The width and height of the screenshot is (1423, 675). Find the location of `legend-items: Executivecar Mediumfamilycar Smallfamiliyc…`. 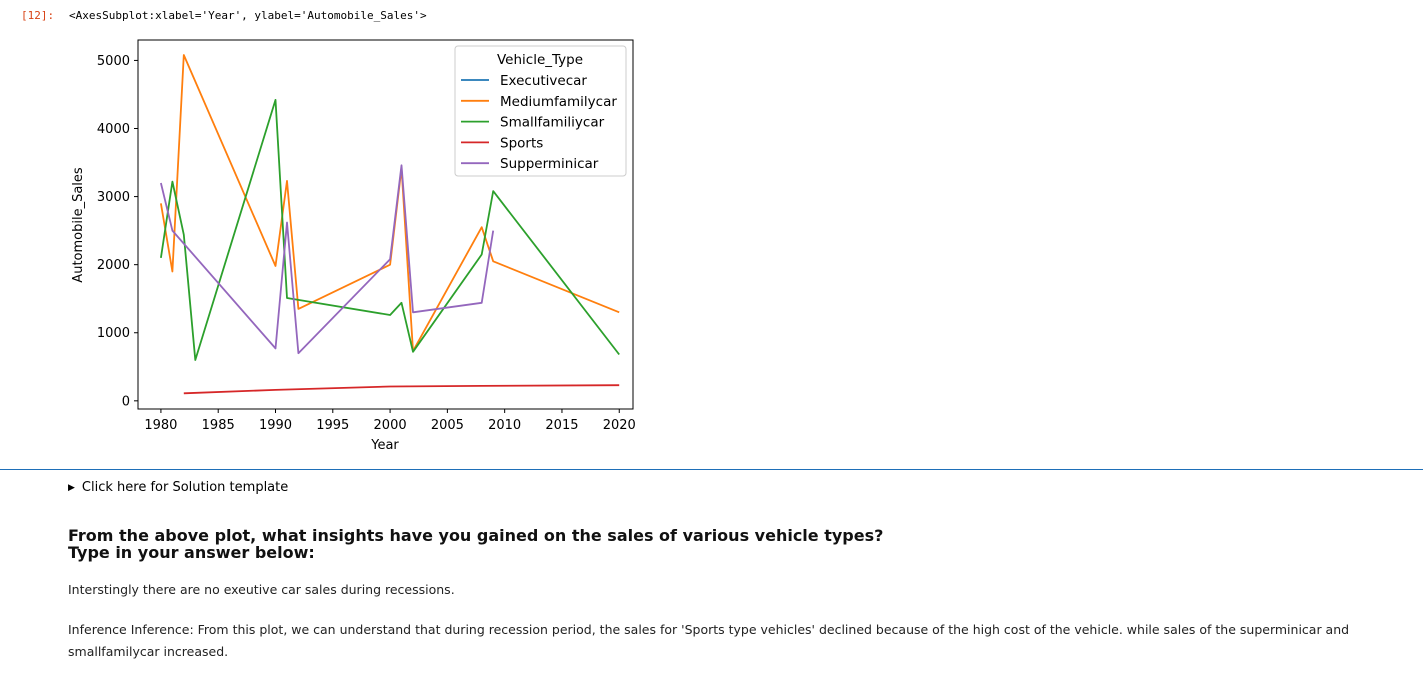

legend-items: Executivecar Mediumfamilycar Smallfamiliyc… is located at coordinates (539, 122).